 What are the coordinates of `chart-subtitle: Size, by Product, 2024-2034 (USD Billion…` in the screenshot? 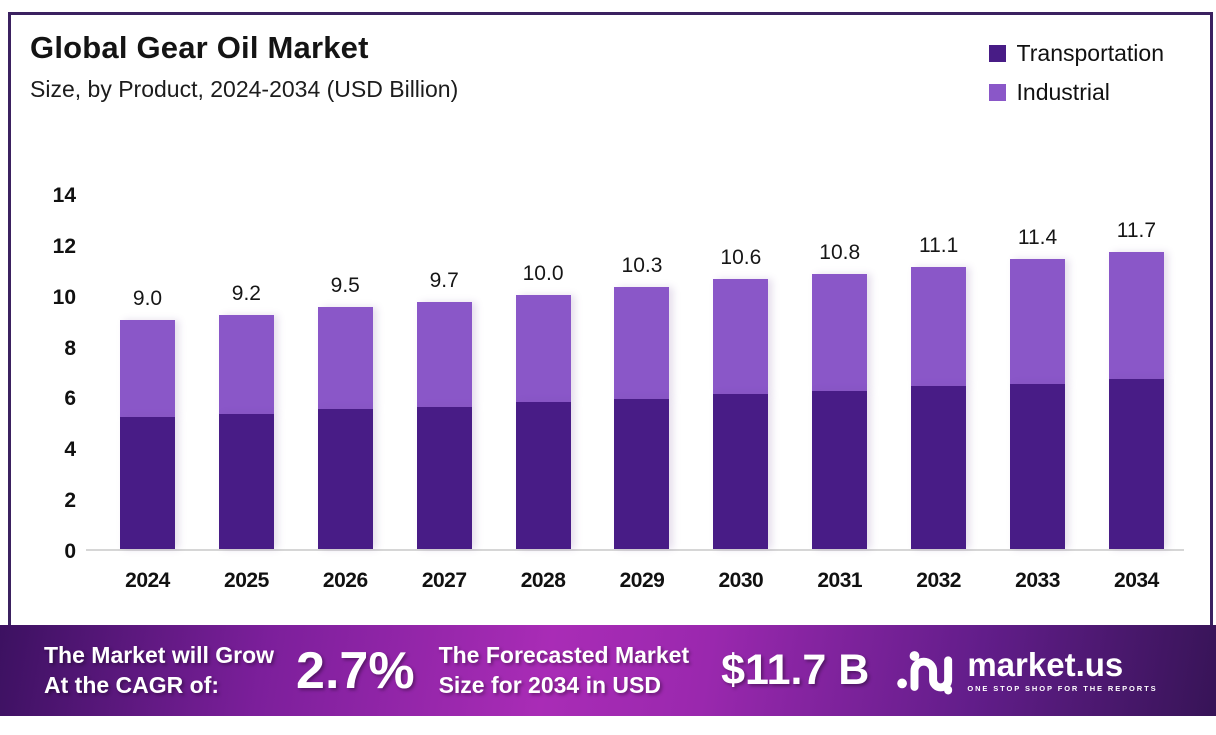 It's located at (244, 89).